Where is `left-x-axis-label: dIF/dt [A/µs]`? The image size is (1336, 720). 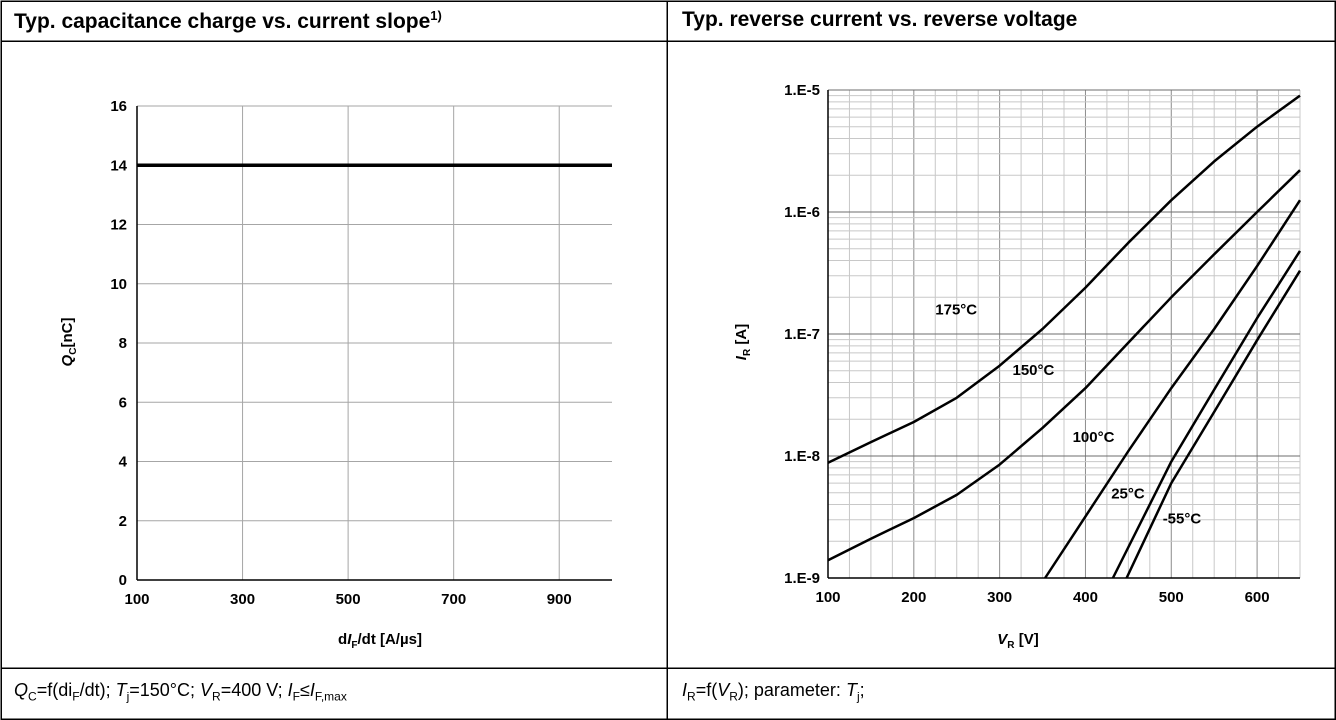
left-x-axis-label: dIF/dt [A/µs] is located at coordinates (380, 641).